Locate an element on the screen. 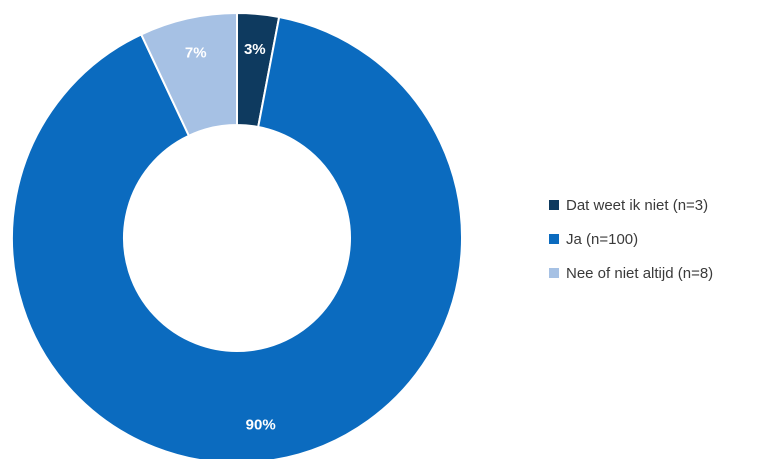  data-label-dat-weet-ik-niet: 3% is located at coordinates (255, 49).